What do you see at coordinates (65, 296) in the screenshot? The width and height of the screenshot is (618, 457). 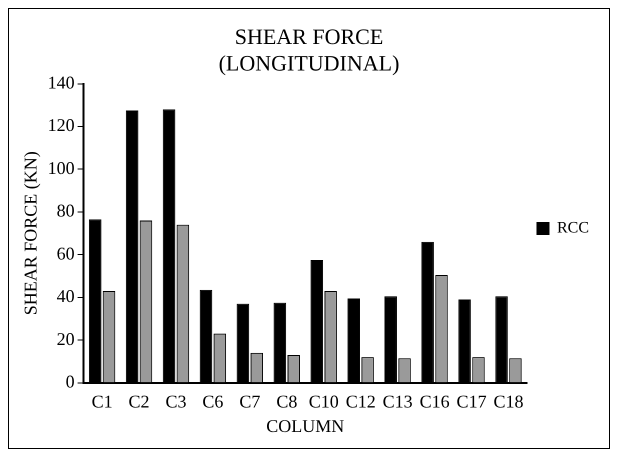 I see `y-tick-label: 40` at bounding box center [65, 296].